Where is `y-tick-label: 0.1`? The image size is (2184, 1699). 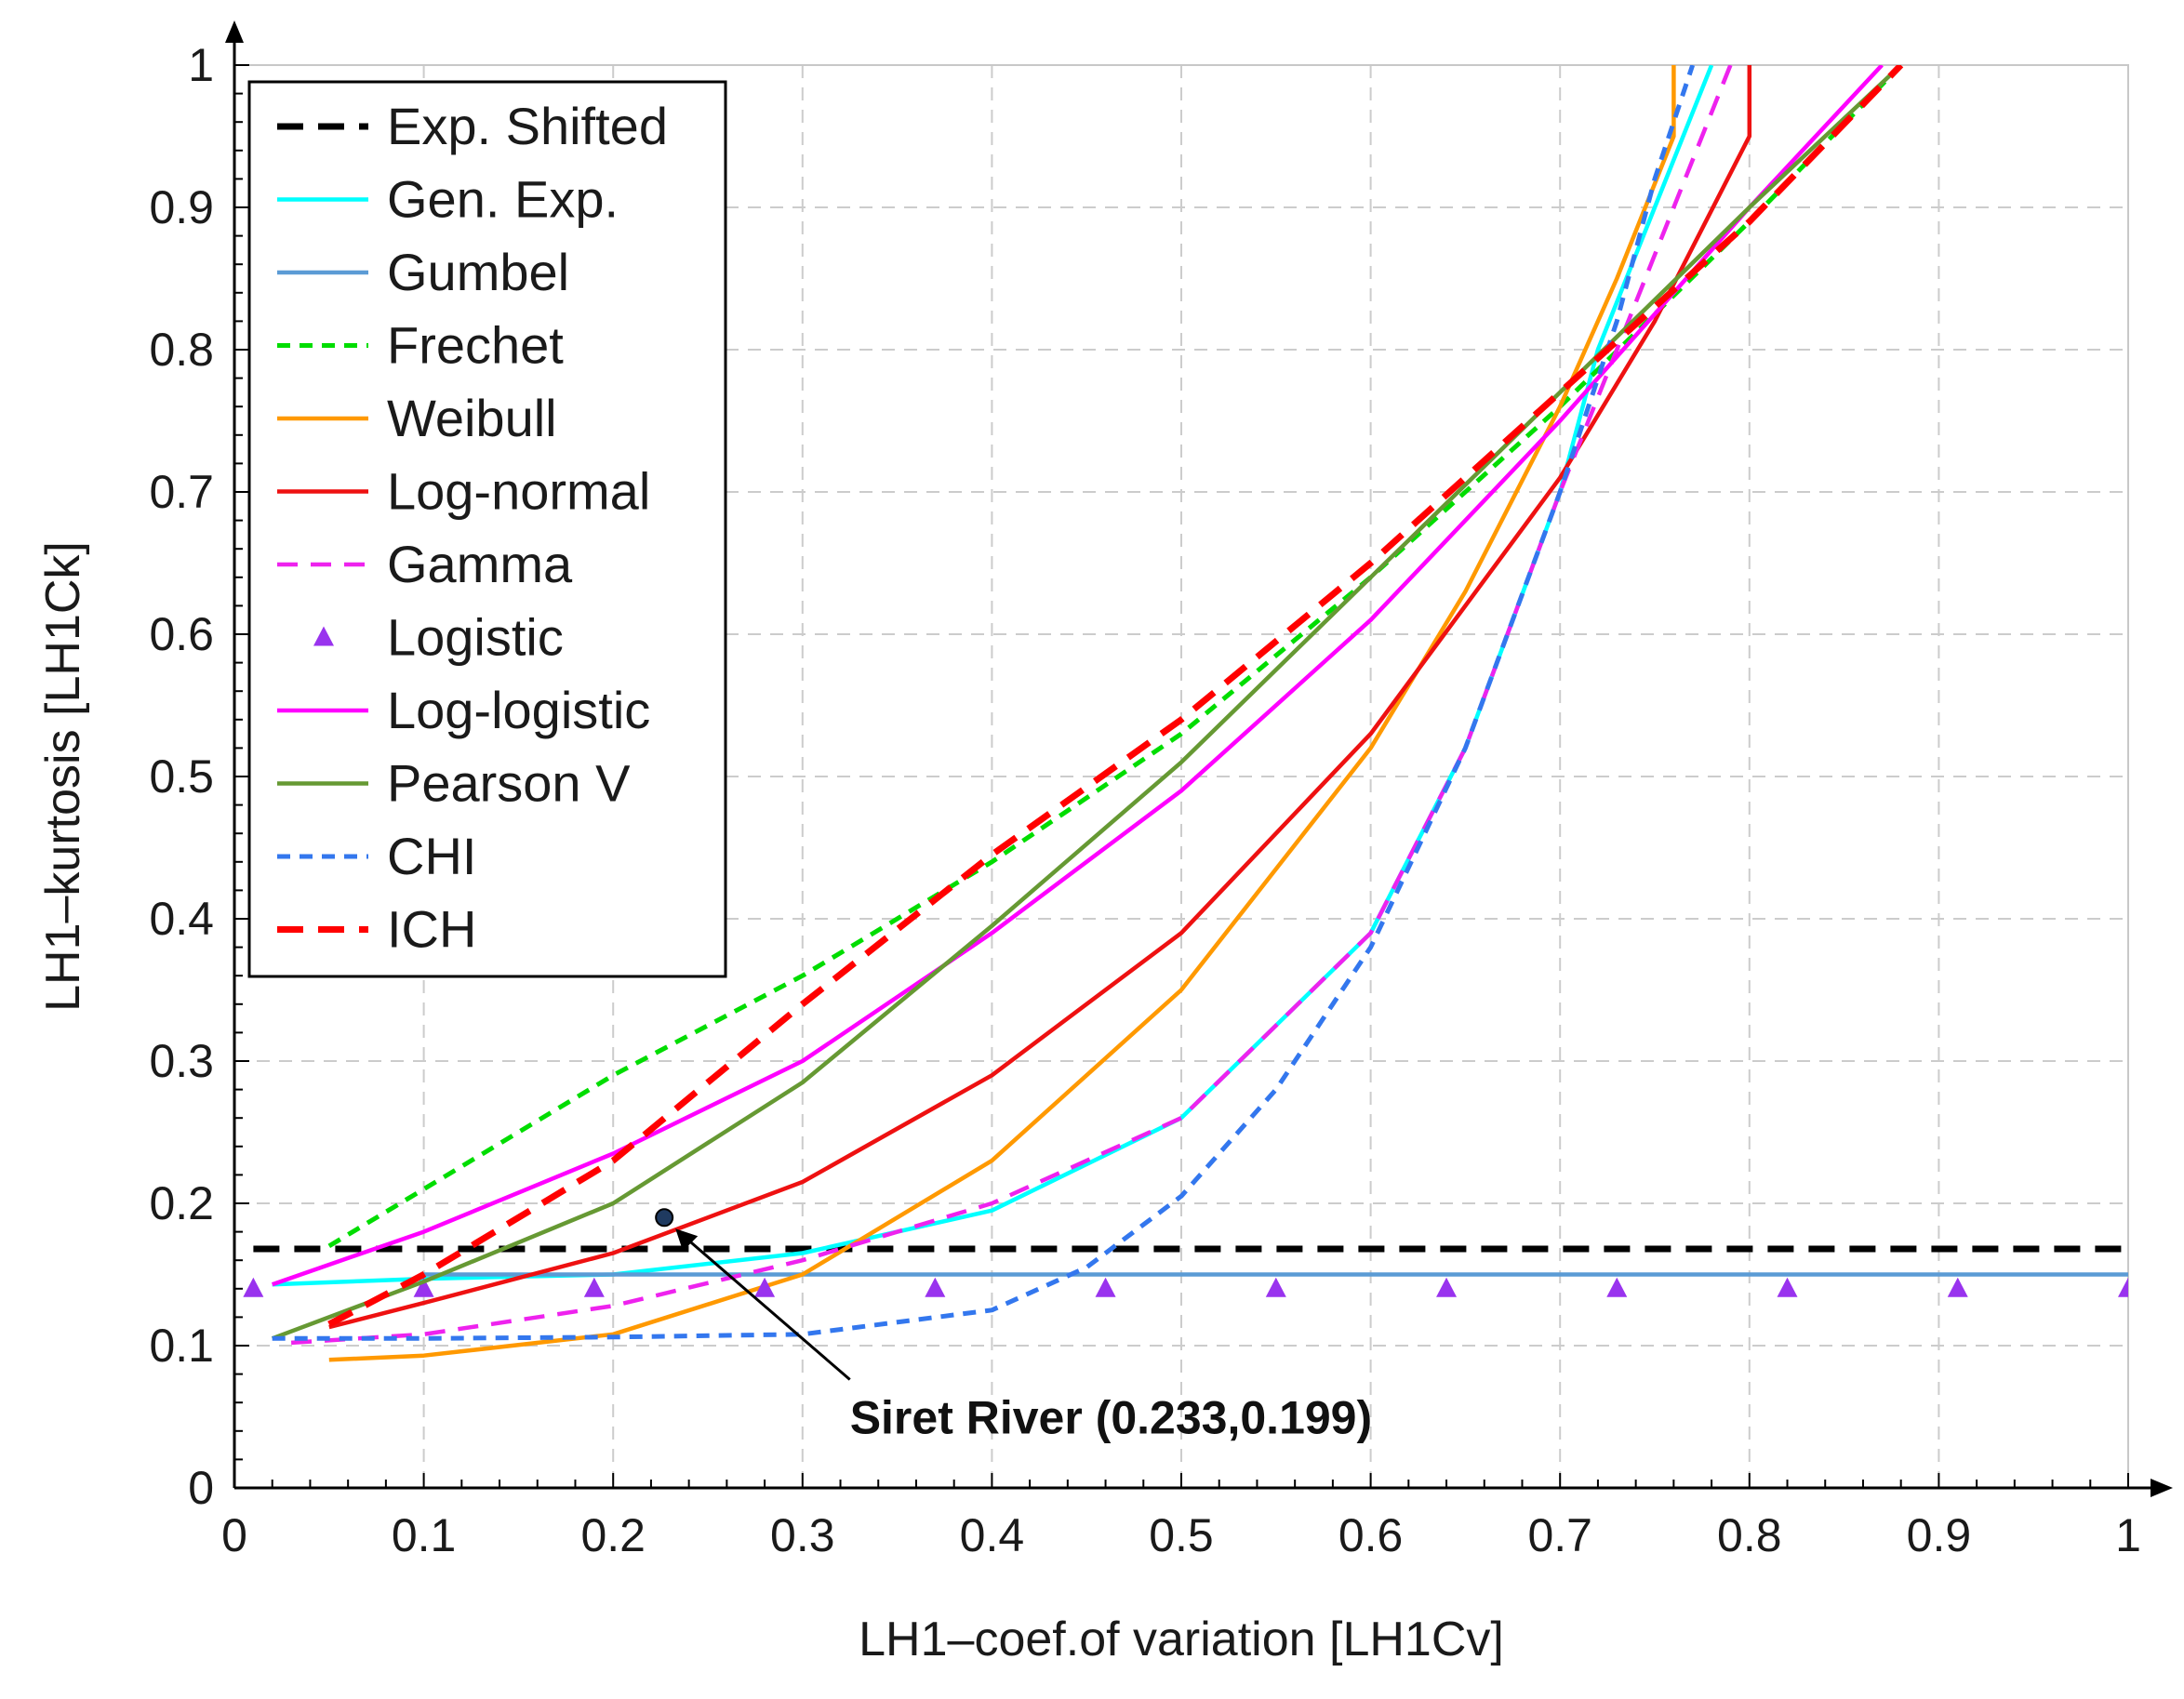
y-tick-label: 0.1 is located at coordinates (181, 1346).